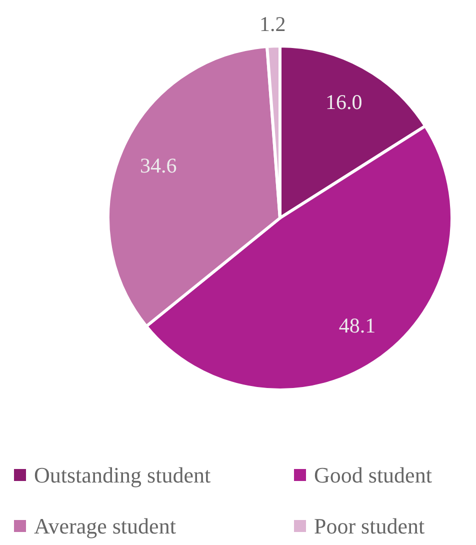 Image resolution: width=476 pixels, height=545 pixels. I want to click on data-label: 48.1, so click(357, 326).